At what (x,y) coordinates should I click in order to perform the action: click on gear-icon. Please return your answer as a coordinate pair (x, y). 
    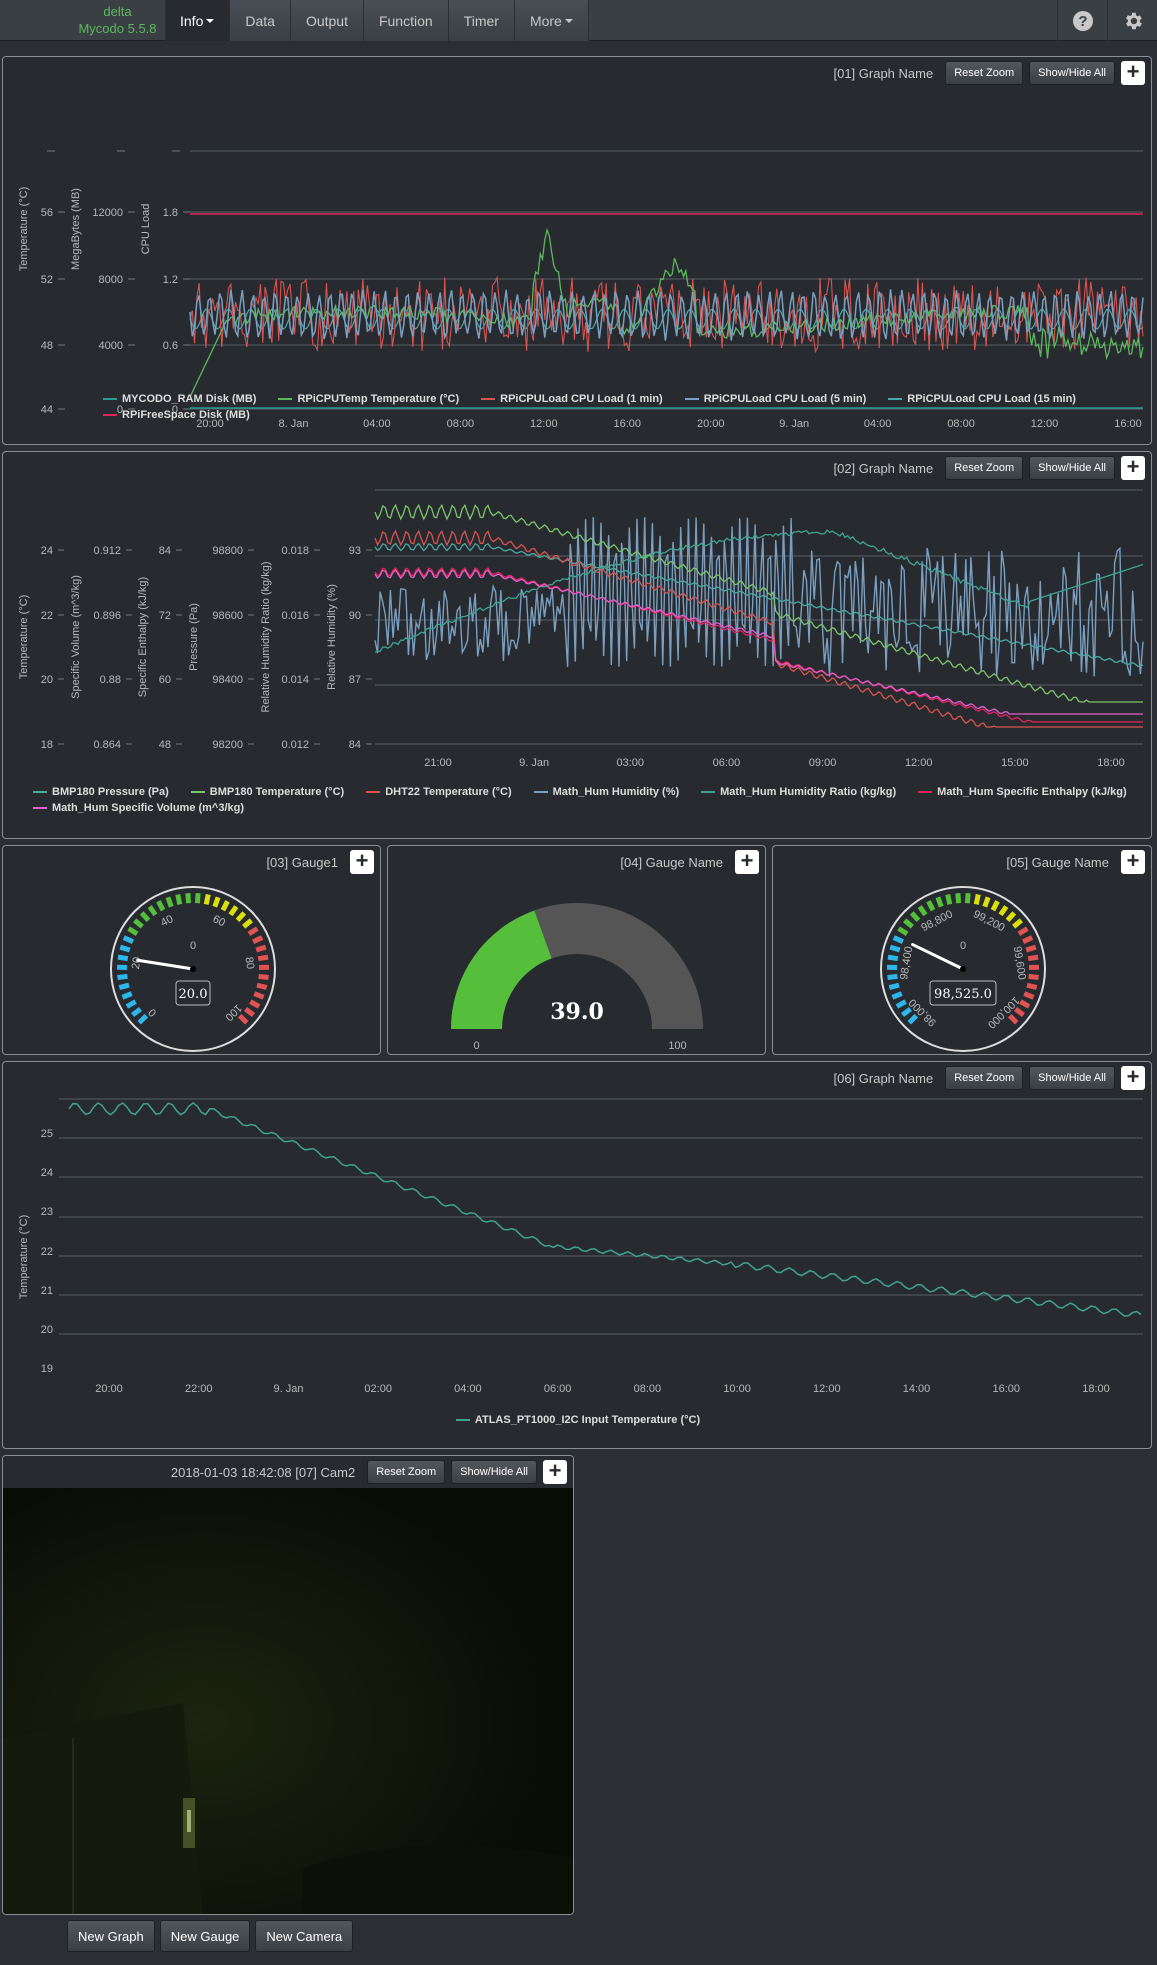
    Looking at the image, I should click on (1133, 20).